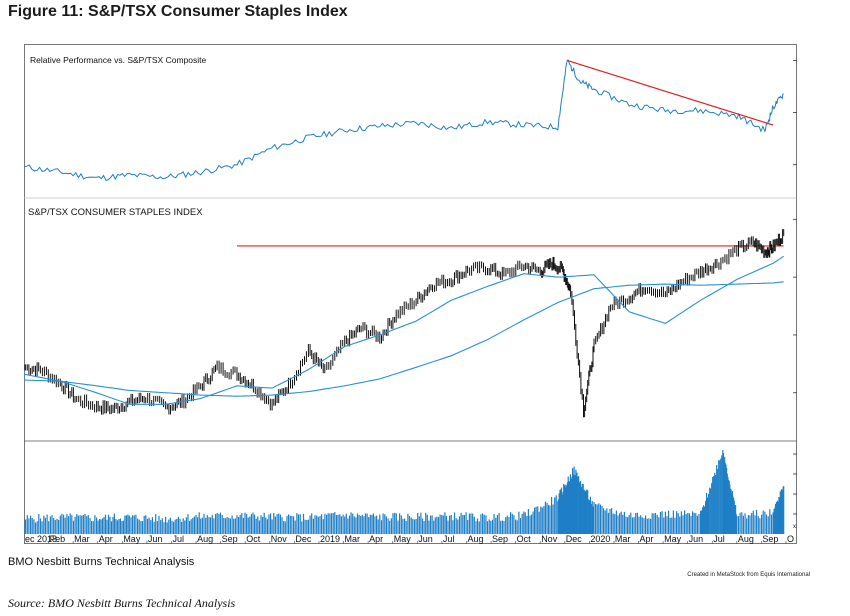  I want to click on x-tick-label: May, so click(673, 539).